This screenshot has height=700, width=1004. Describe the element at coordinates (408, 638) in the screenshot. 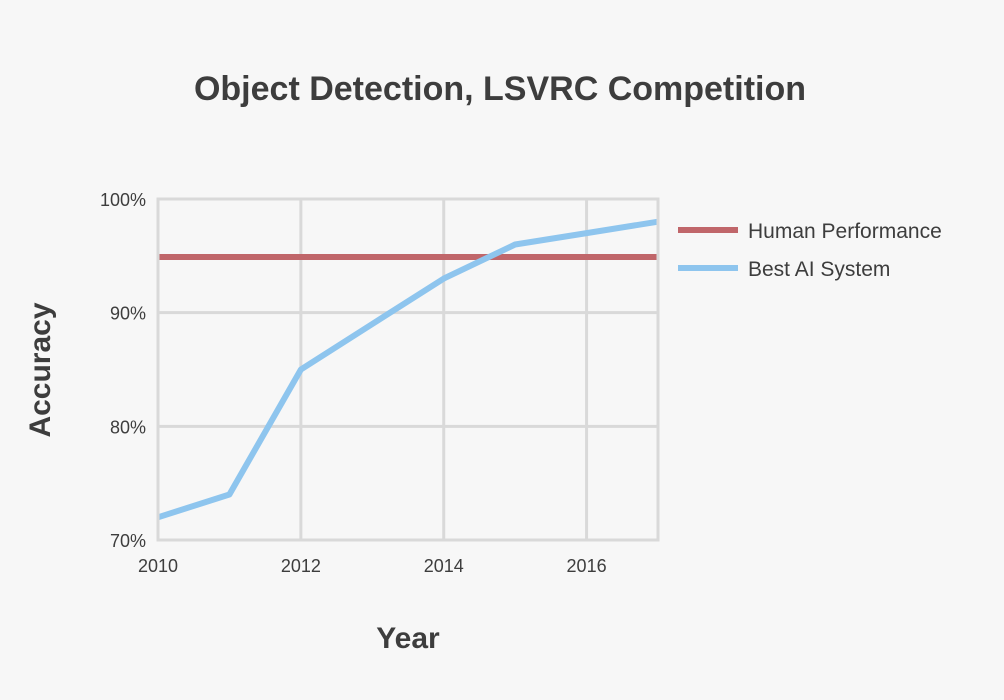

I see `x-axis-title: Year` at that location.